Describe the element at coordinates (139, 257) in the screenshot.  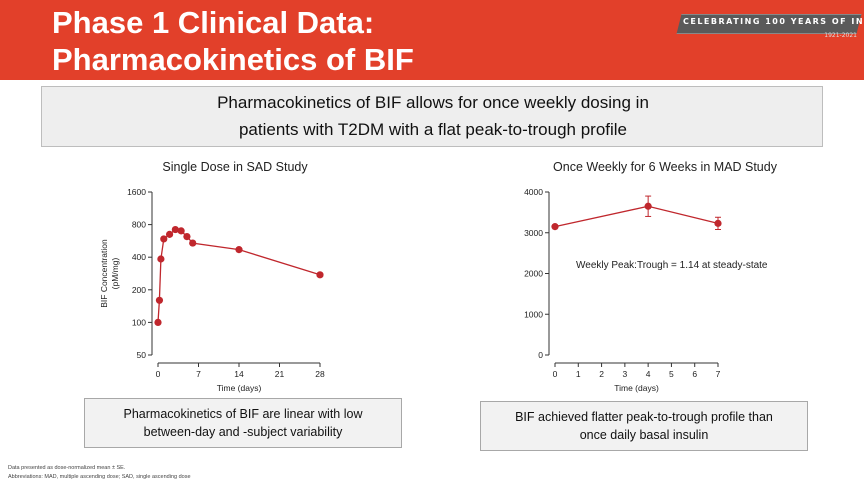
I see `sad-y-tick-label: 400` at that location.